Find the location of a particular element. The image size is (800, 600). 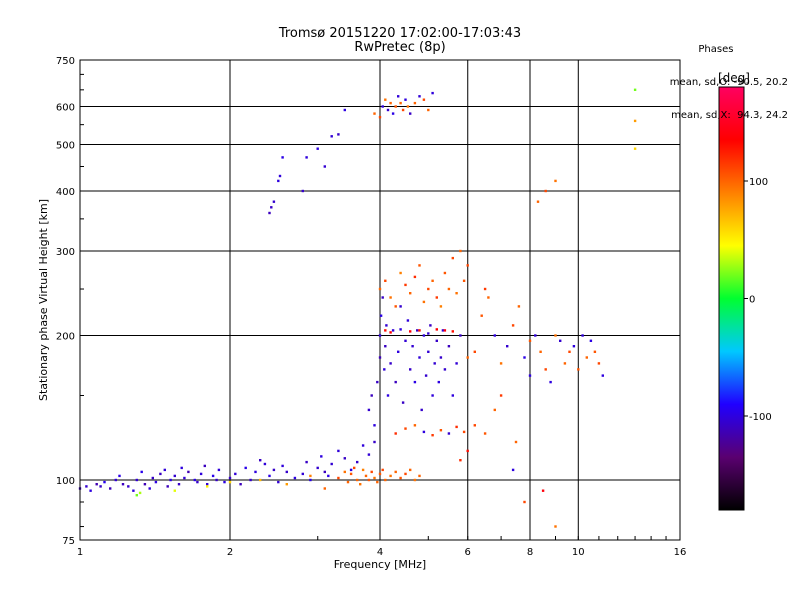

y-tick-label: 75 is located at coordinates (68, 541).